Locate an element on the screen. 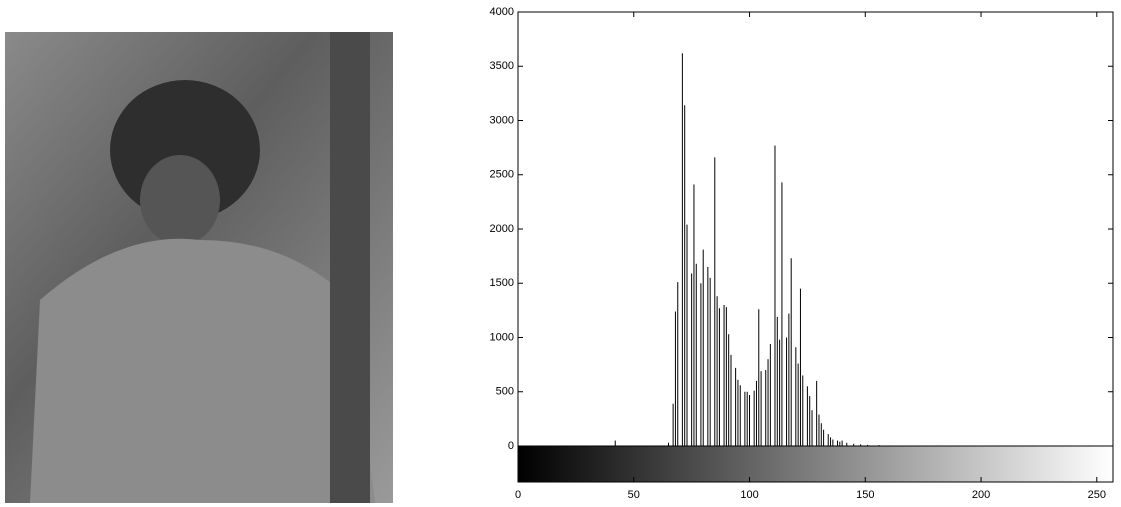  y-tick-label: 500 is located at coordinates (505, 392).